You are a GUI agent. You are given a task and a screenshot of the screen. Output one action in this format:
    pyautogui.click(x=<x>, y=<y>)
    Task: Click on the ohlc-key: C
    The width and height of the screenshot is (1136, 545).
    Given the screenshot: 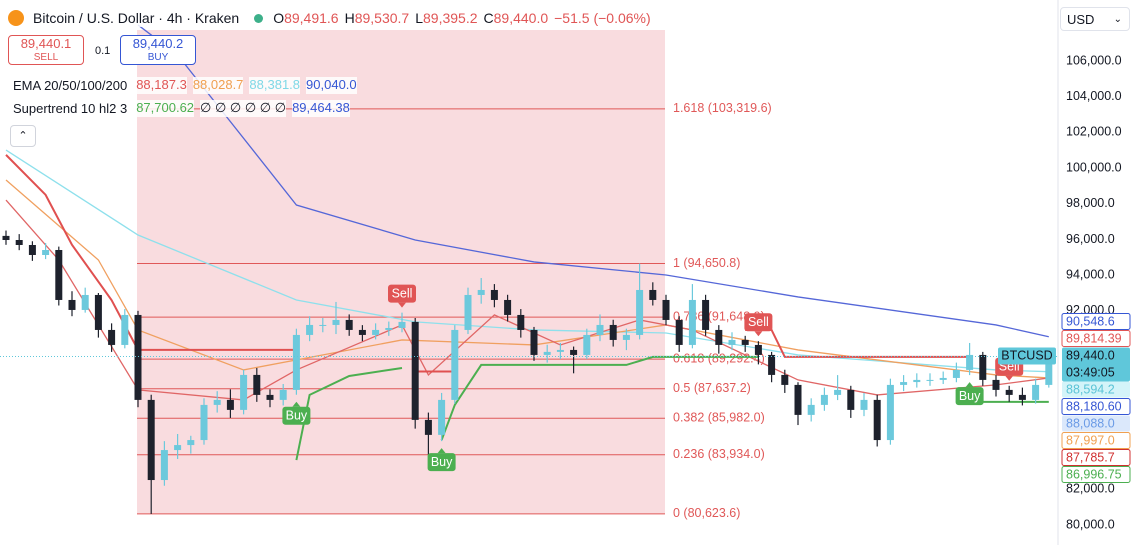 What is the action you would take?
    pyautogui.click(x=488, y=18)
    